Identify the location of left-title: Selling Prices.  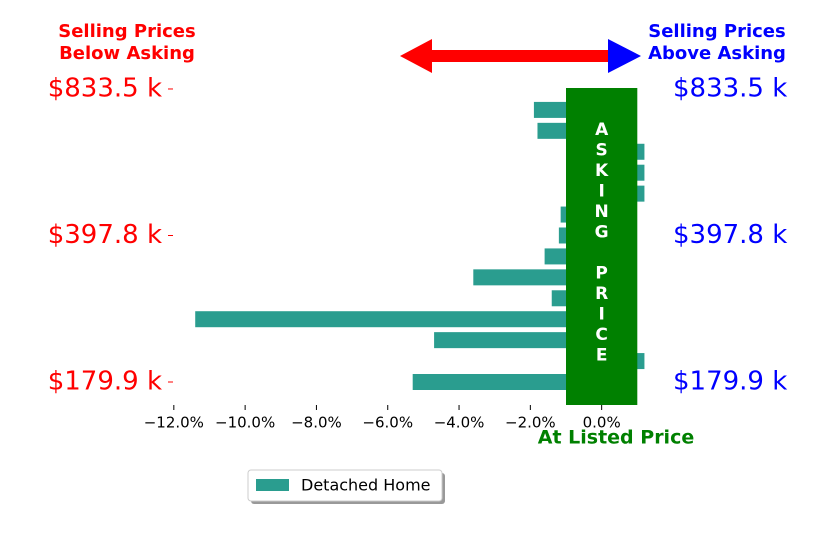
(126, 31).